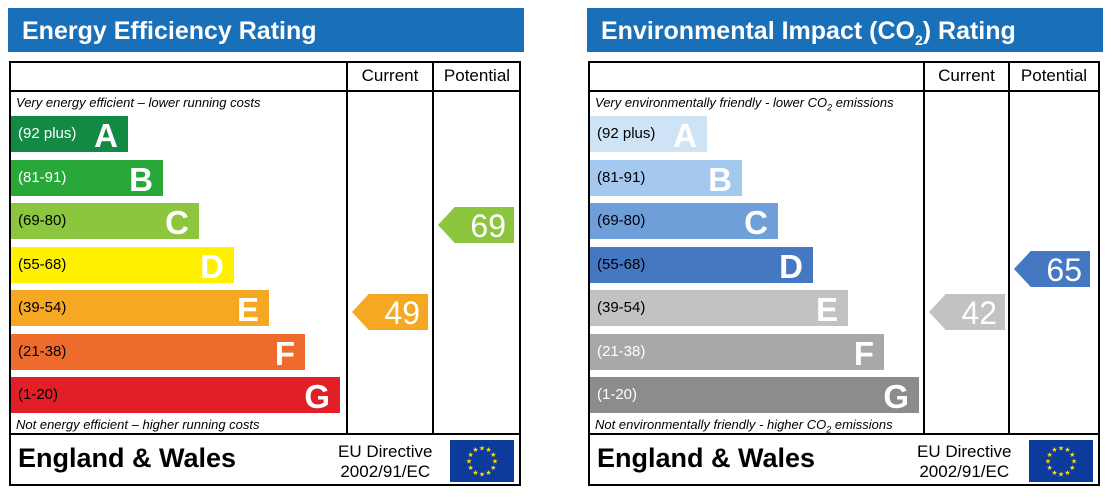 This screenshot has height=502, width=1116. I want to click on title-bar: Environmental Impact (CO2) Rating, so click(845, 30).